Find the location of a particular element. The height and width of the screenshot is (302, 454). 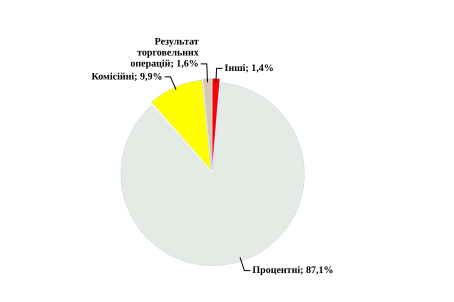

slice-label: Комісійні; 9,9% is located at coordinates (126, 76).